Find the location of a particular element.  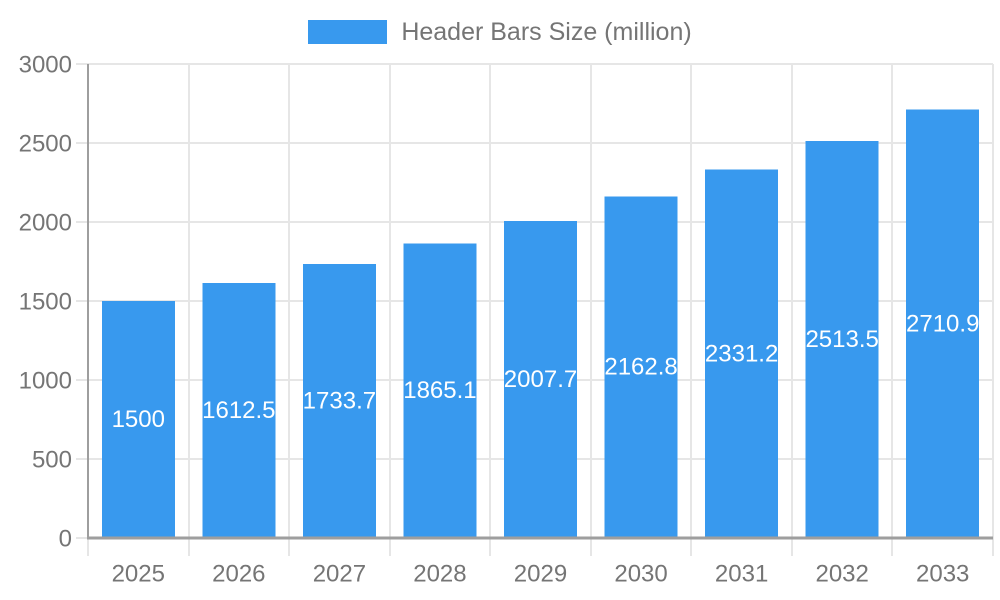

chart-legend: Header Bars Size (million) is located at coordinates (500, 32).